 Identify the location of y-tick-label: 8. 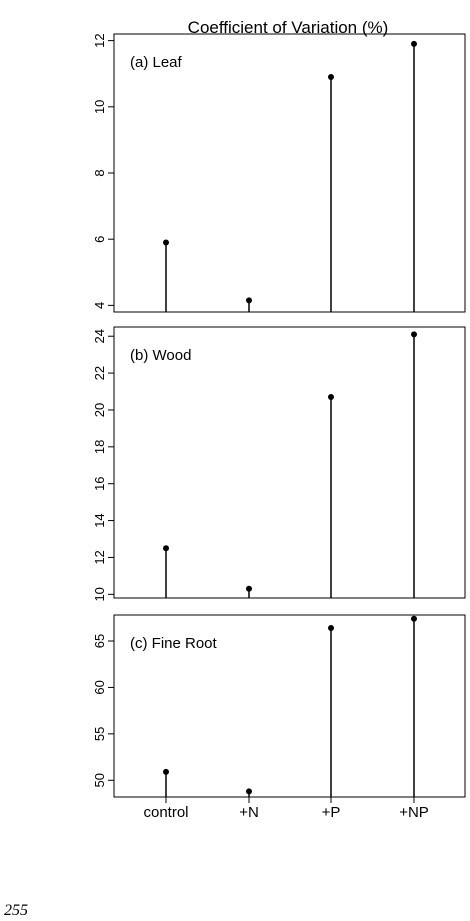
(99, 172).